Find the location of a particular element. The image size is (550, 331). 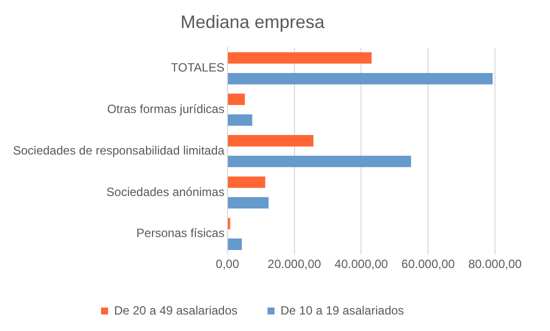

legend-label: De 20 a 49 asalariados is located at coordinates (176, 310).